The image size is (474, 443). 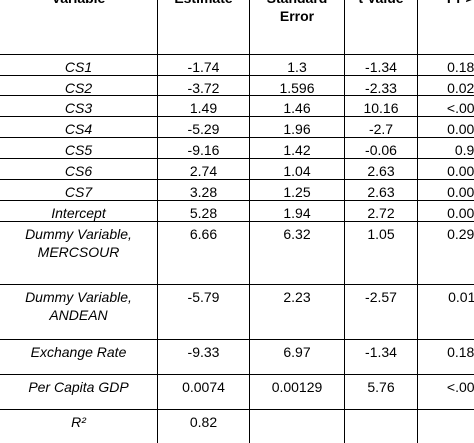 I want to click on value-cell: 1.3, so click(x=297, y=65).